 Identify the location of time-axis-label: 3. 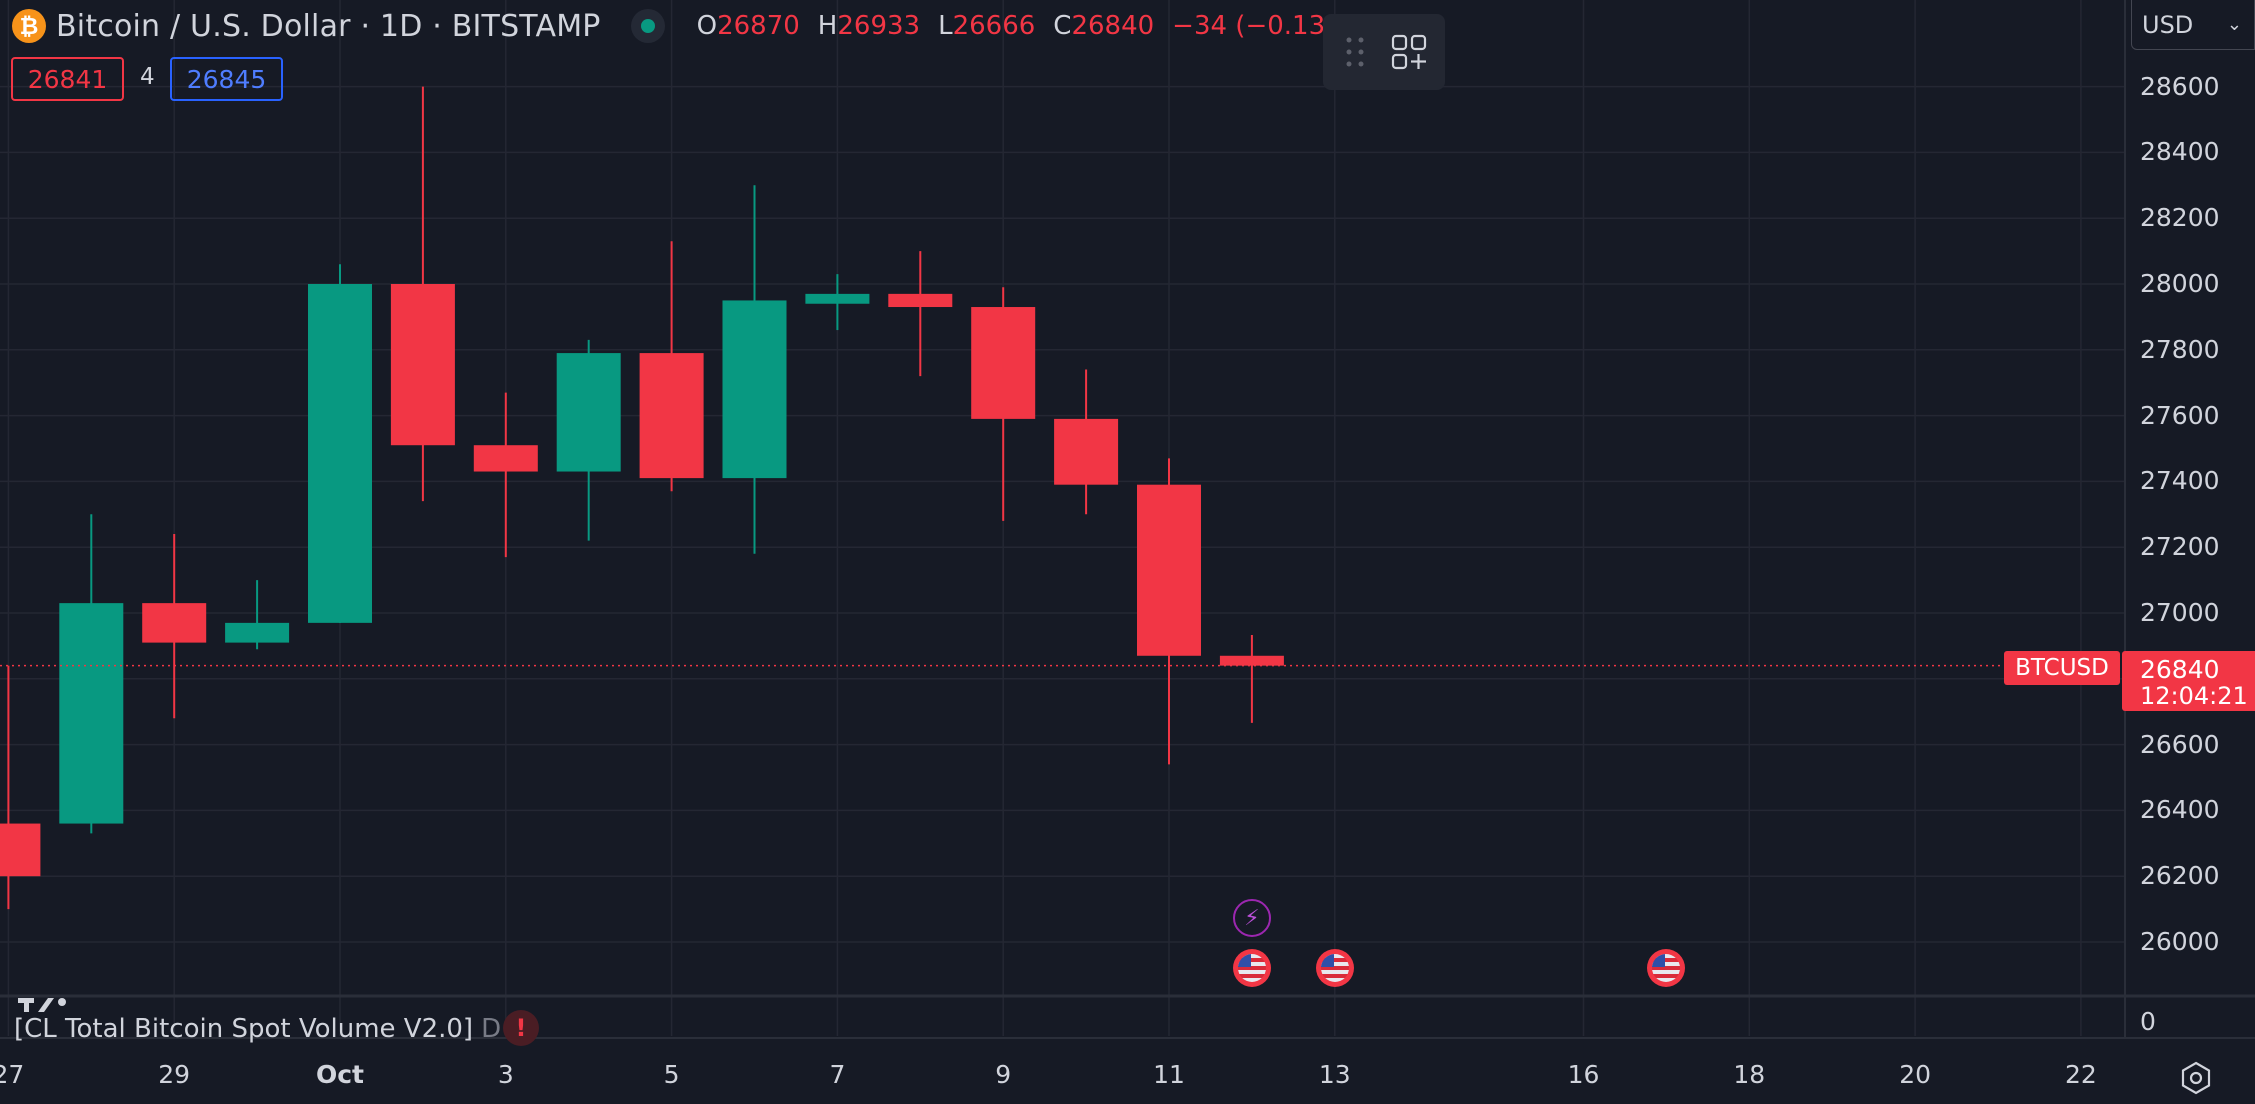
(505, 1074).